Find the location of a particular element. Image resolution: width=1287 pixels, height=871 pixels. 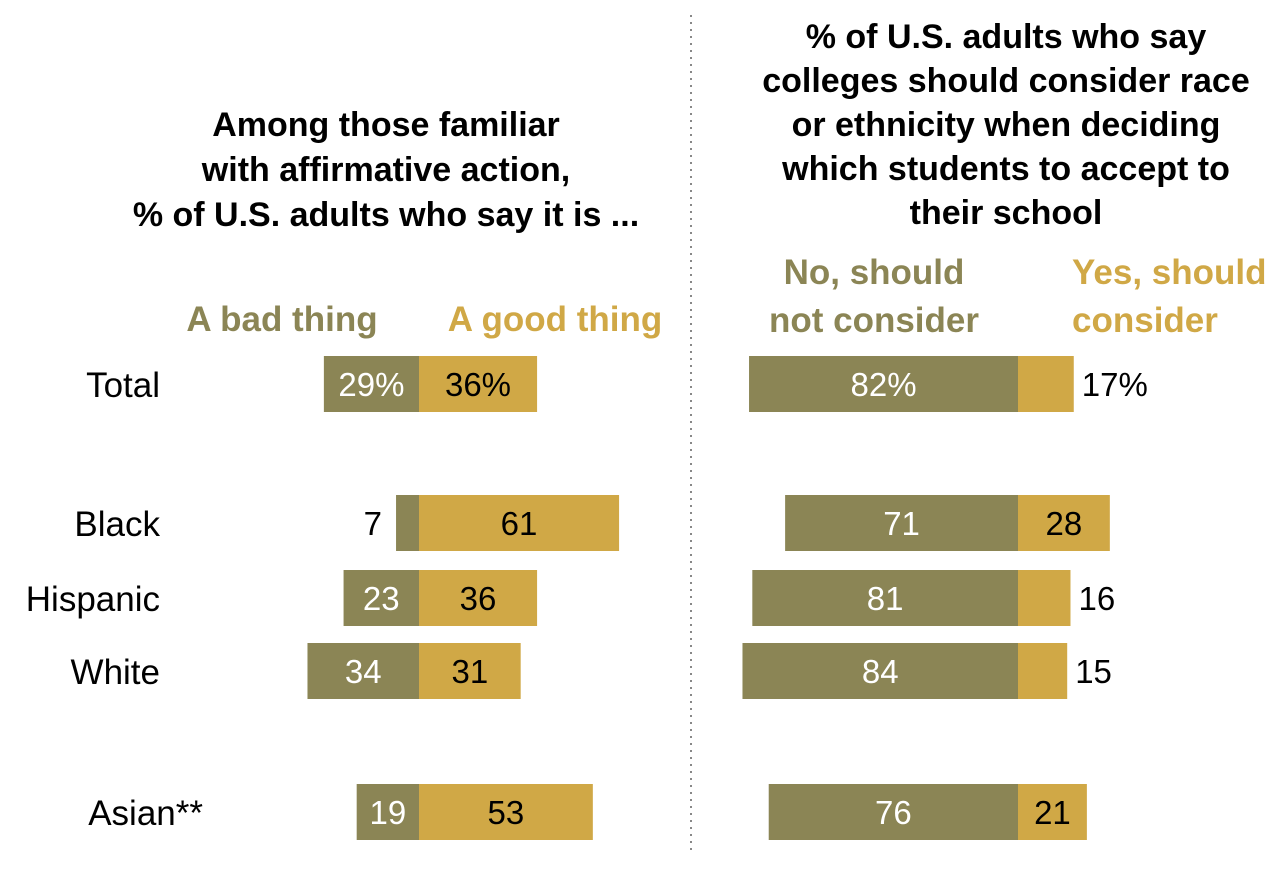

category-label-total: Total is located at coordinates (123, 385).